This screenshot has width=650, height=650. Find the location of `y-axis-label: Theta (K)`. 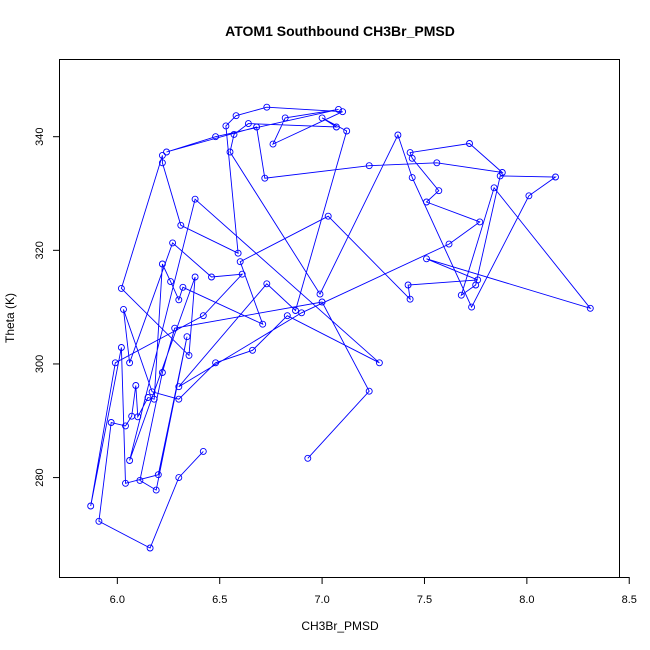

y-axis-label: Theta (K) is located at coordinates (10, 318).